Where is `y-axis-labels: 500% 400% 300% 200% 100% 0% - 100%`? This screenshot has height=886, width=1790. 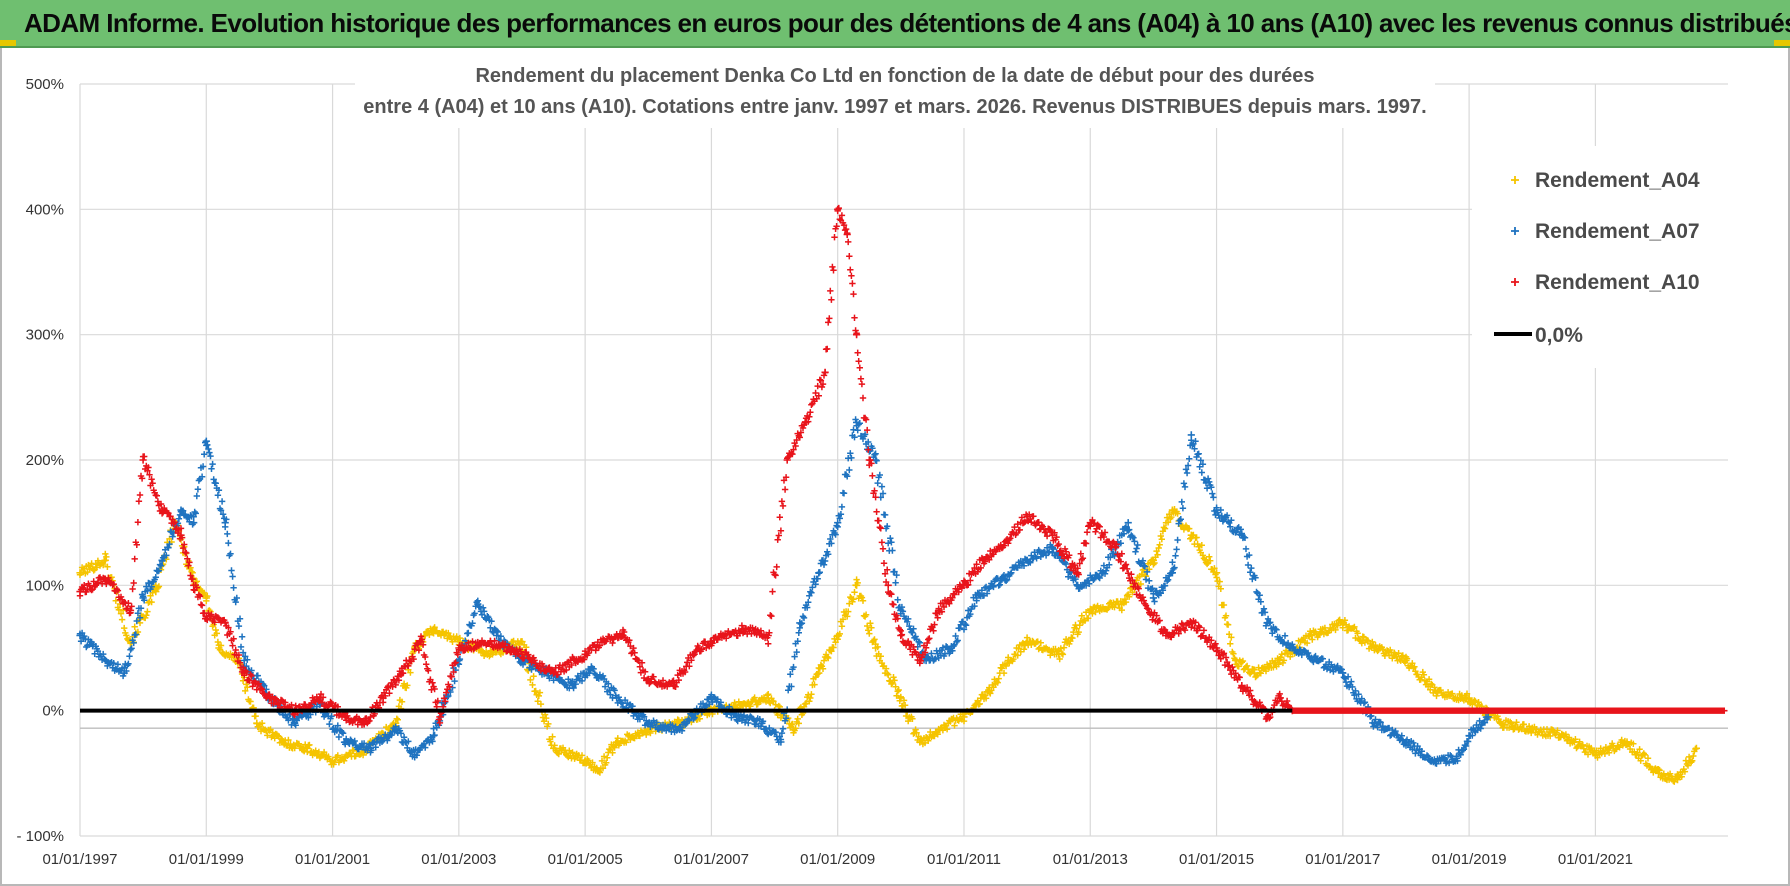 y-axis-labels: 500% 400% 300% 200% 100% 0% - 100% is located at coordinates (40, 460).